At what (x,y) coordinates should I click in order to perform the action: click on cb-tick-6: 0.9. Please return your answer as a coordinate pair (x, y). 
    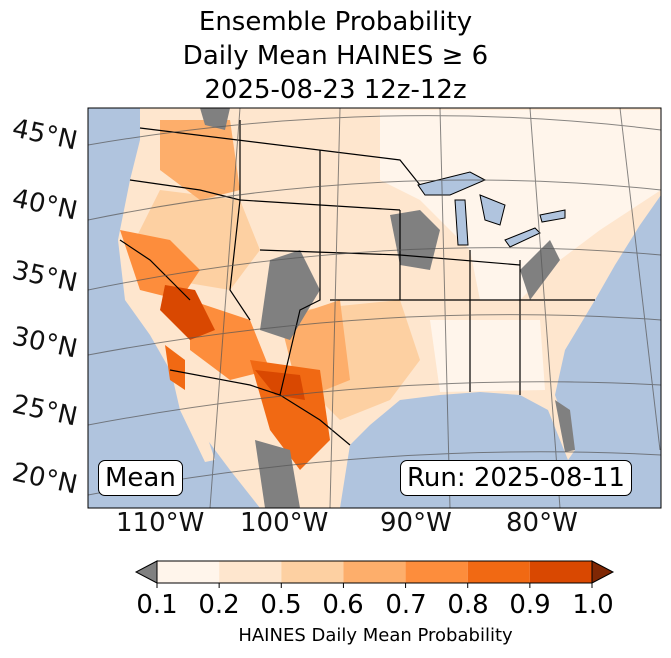
    Looking at the image, I should click on (530, 605).